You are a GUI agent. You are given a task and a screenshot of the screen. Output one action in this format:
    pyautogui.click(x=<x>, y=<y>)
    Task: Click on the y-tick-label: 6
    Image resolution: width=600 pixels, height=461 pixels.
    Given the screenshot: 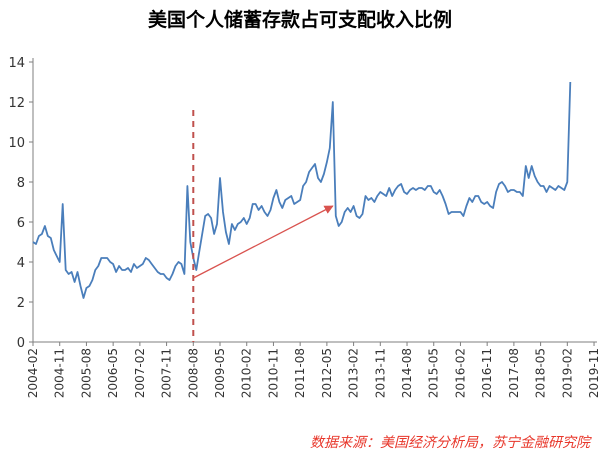 What is the action you would take?
    pyautogui.click(x=21, y=223)
    